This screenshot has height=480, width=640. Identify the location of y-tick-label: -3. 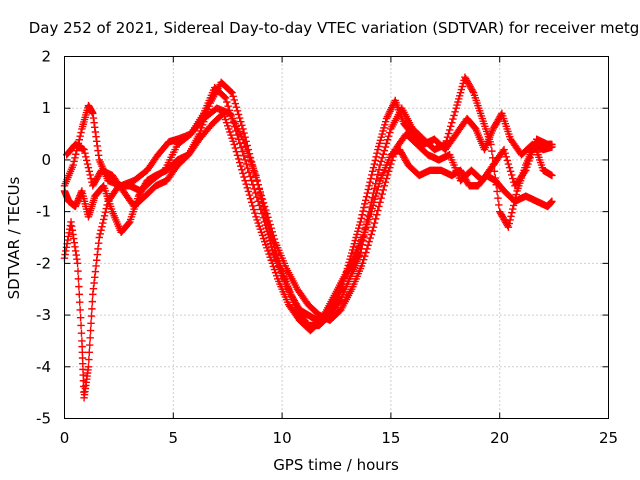
(43, 315).